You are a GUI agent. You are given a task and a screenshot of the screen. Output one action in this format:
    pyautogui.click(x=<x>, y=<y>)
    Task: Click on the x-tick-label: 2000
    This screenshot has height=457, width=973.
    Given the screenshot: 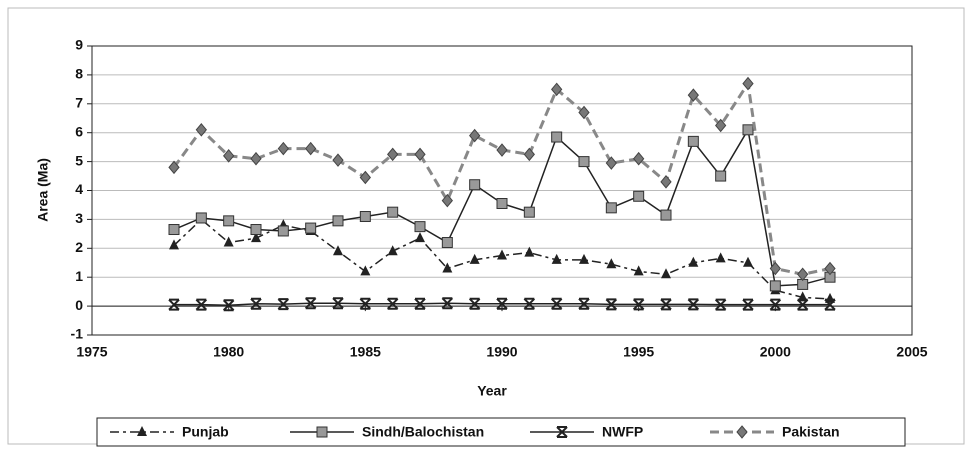 What is the action you would take?
    pyautogui.click(x=775, y=352)
    